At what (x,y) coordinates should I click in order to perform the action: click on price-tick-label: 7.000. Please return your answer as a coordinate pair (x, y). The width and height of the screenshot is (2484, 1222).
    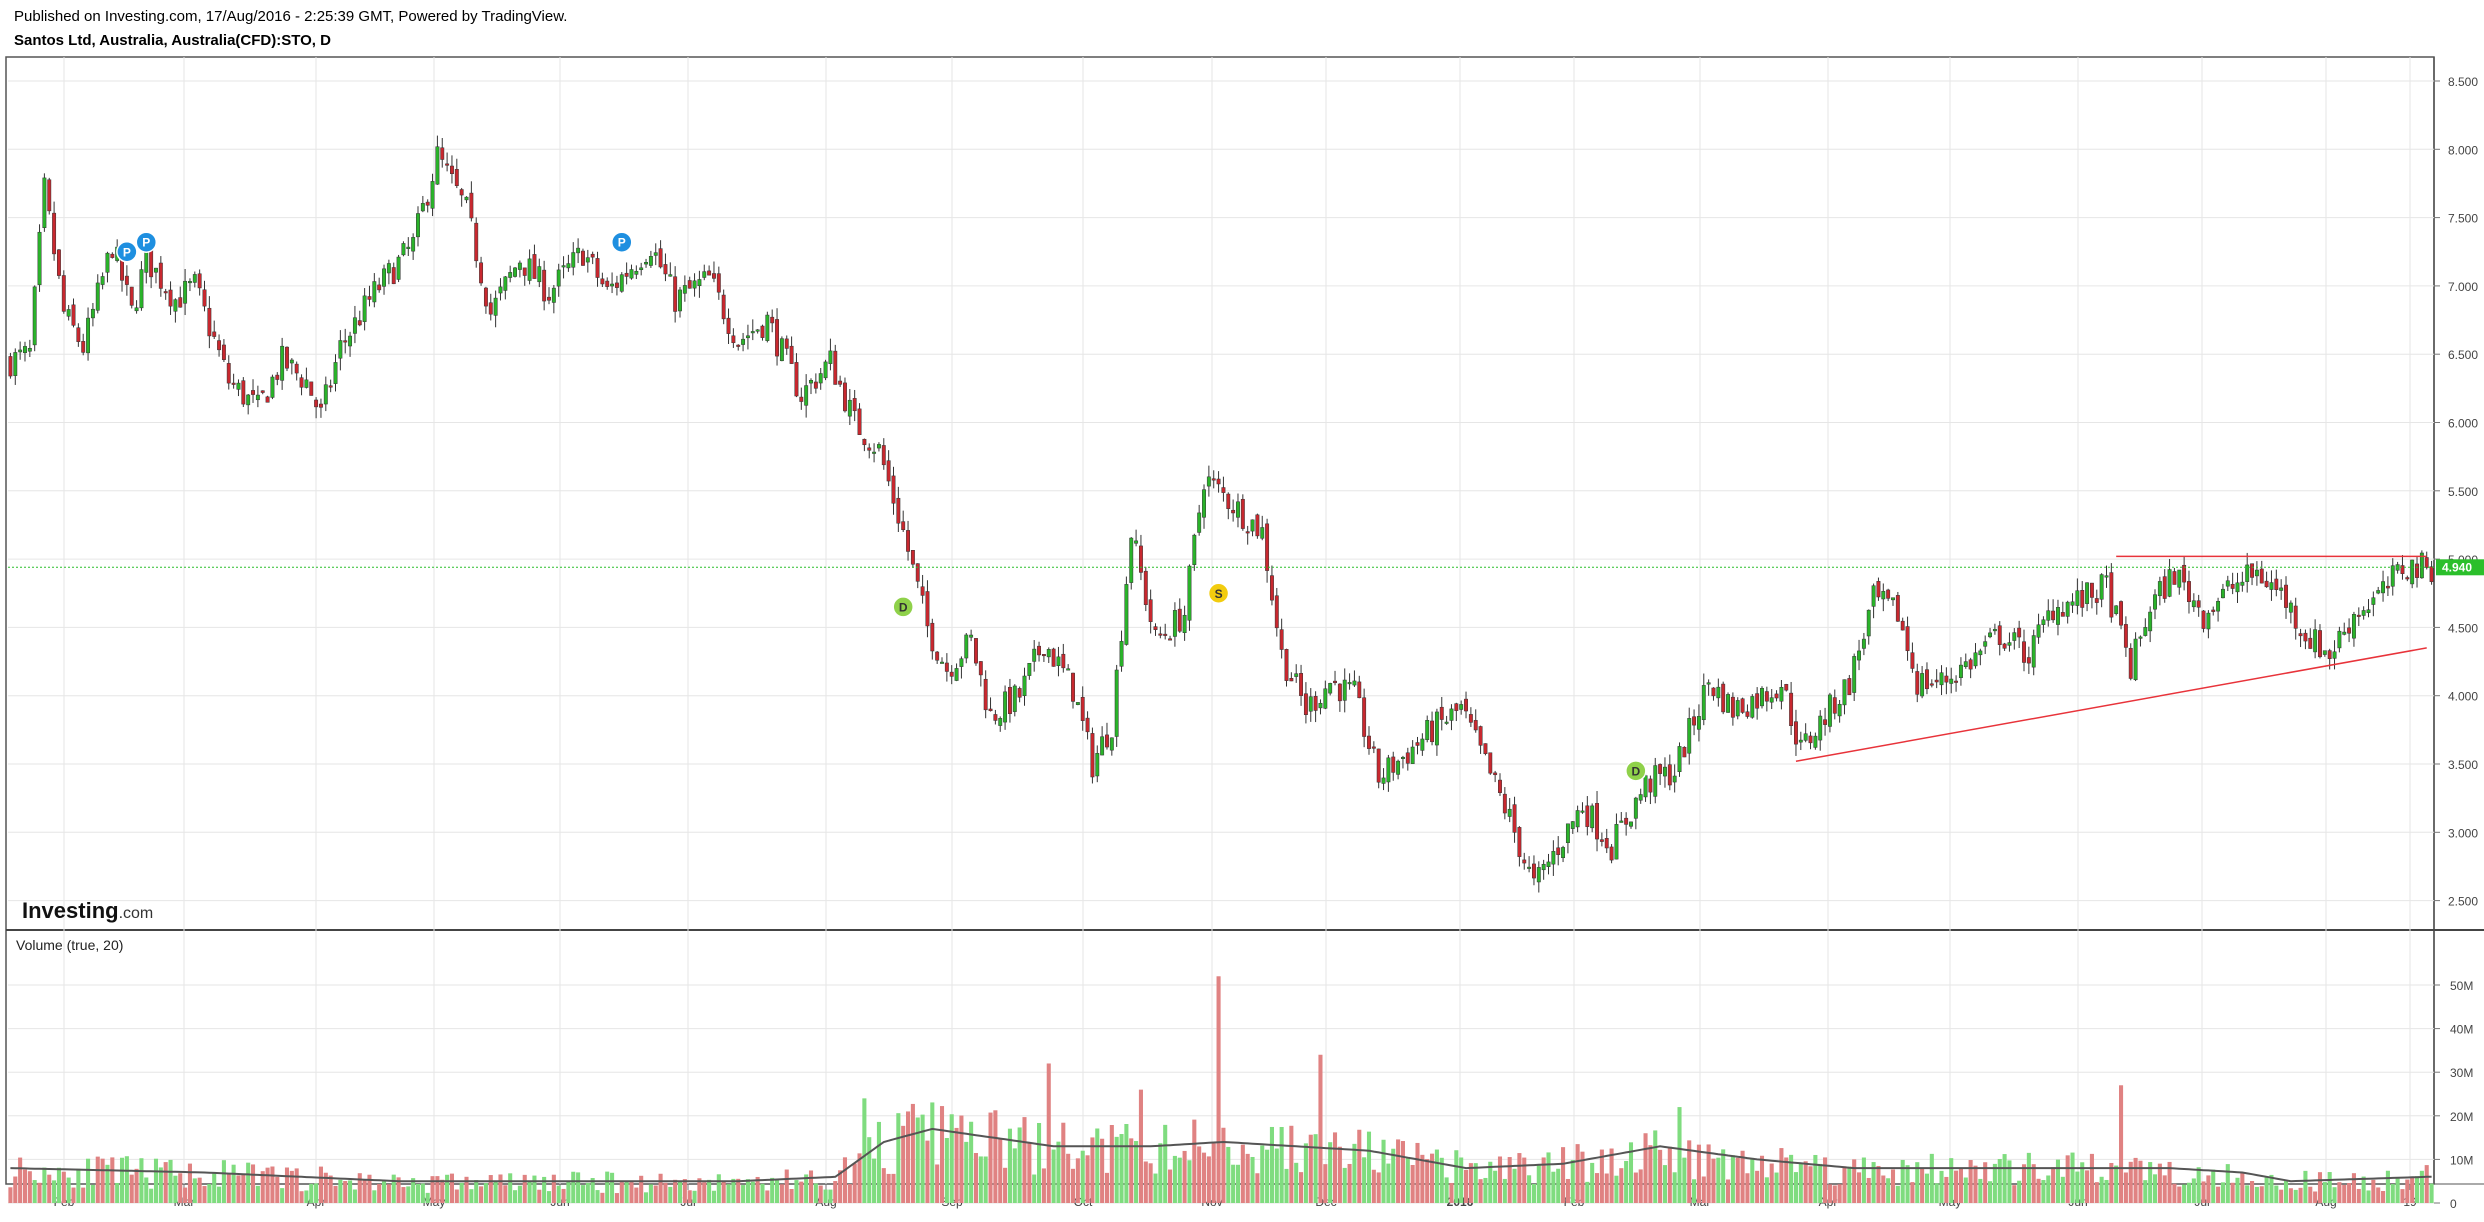
    Looking at the image, I should click on (2463, 287).